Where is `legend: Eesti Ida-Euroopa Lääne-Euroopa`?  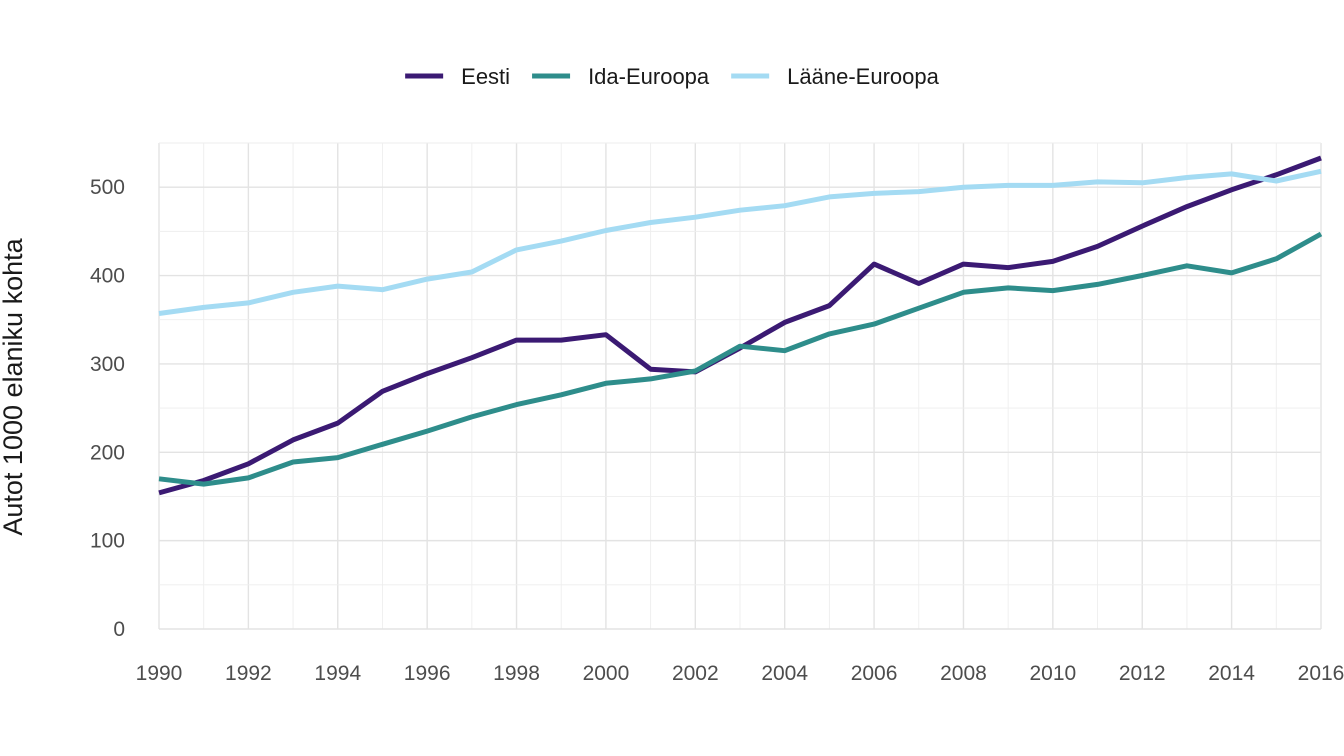 legend: Eesti Ida-Euroopa Lääne-Euroopa is located at coordinates (672, 76).